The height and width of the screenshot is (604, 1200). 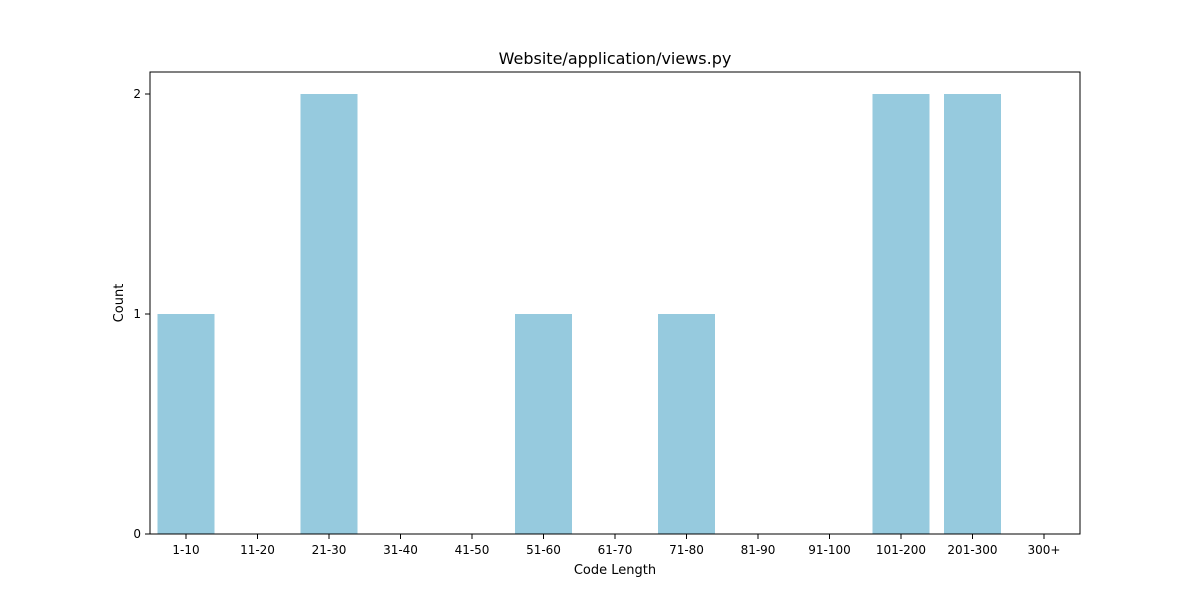 I want to click on y-tick-label: 2, so click(x=137, y=94).